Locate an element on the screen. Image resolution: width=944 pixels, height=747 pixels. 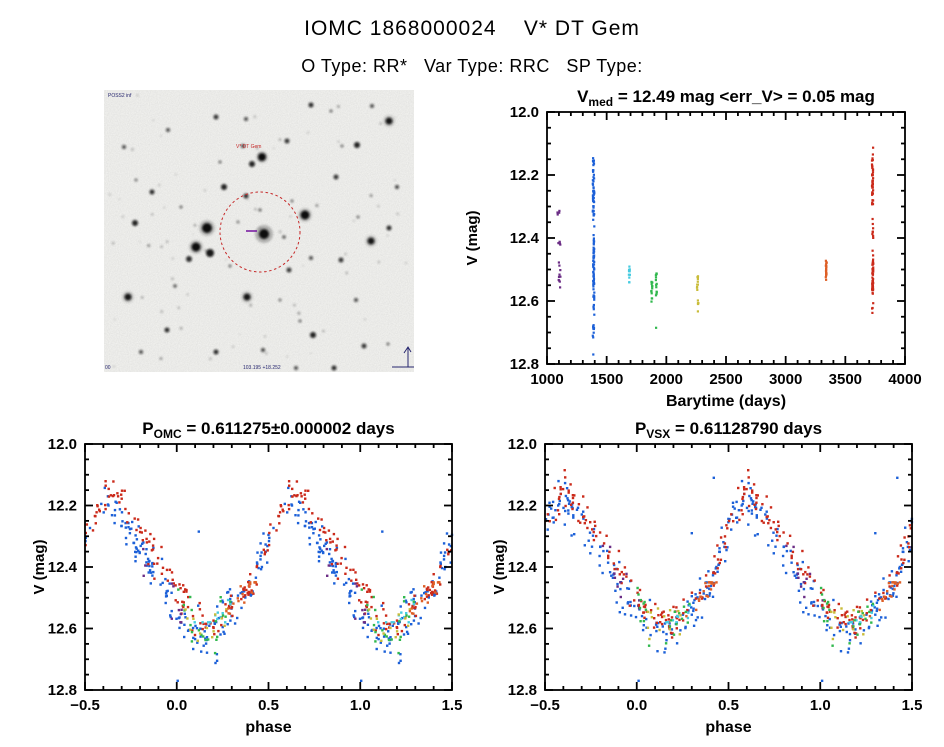
finder-survey-label: POSS2 inf is located at coordinates (120, 96).